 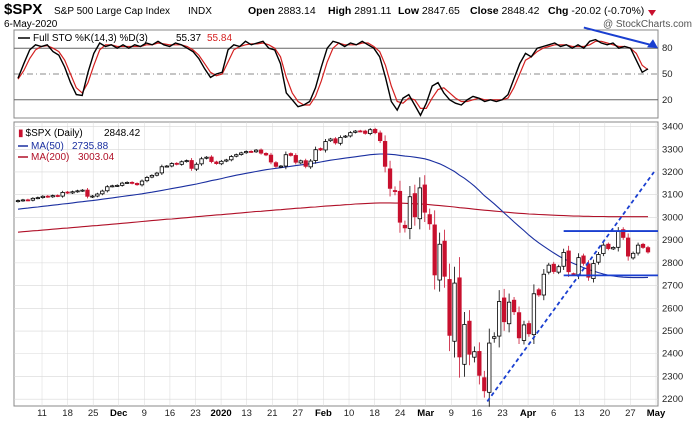 I want to click on ma200-legend-value: 3003.04, so click(x=96, y=157).